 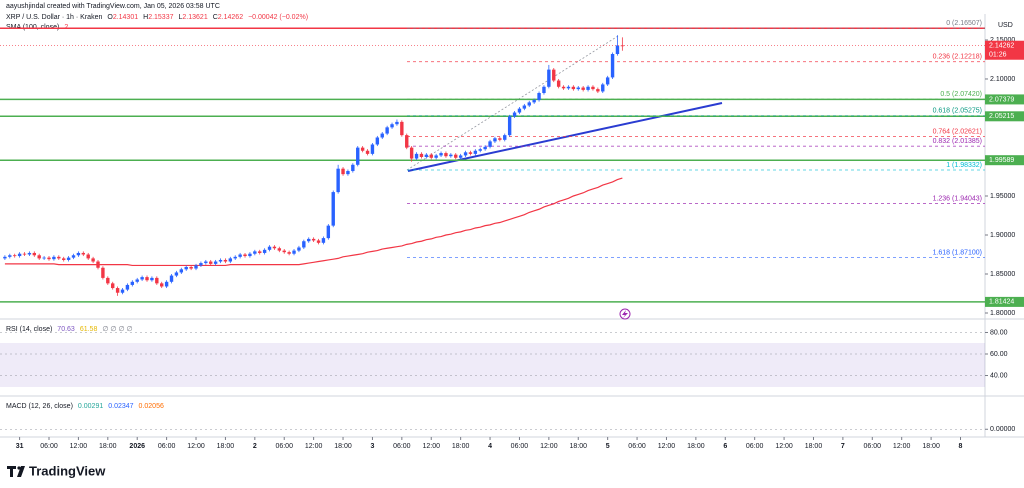 What do you see at coordinates (1002, 235) in the screenshot?
I see `y-tick-label: 1.90000` at bounding box center [1002, 235].